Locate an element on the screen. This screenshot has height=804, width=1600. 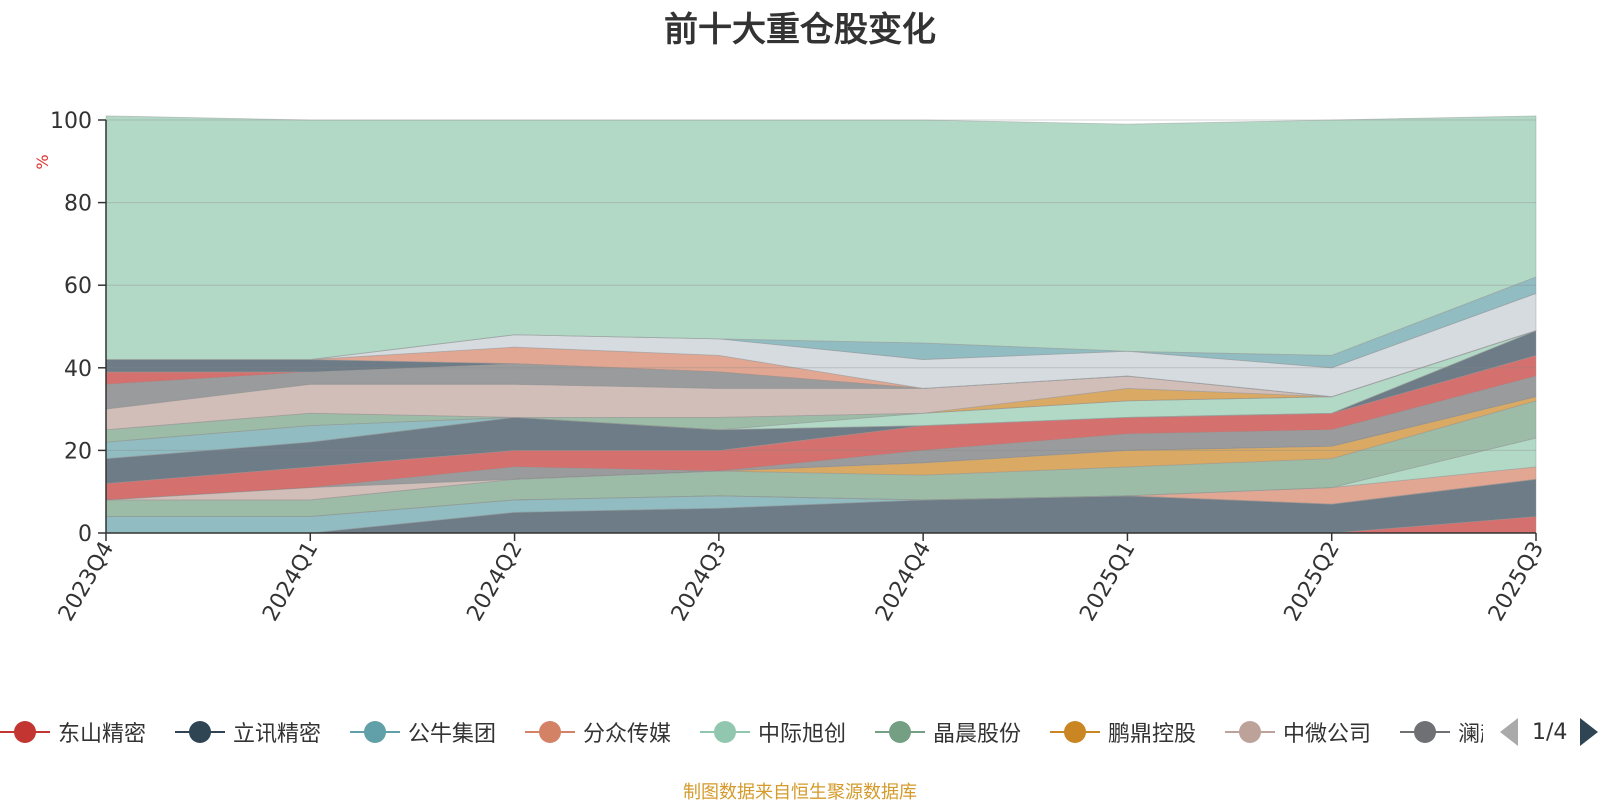
x-tick-label: 2024Q4 is located at coordinates (903, 582).